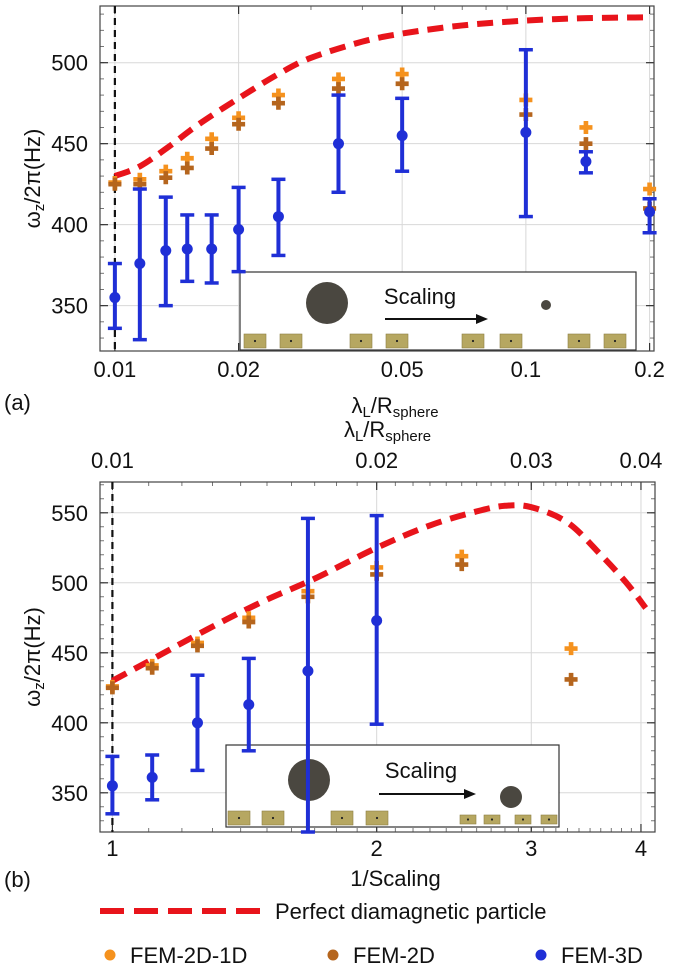 The width and height of the screenshot is (696, 973). What do you see at coordinates (531, 460) in the screenshot?
I see `x2-tick-label: 0.03` at bounding box center [531, 460].